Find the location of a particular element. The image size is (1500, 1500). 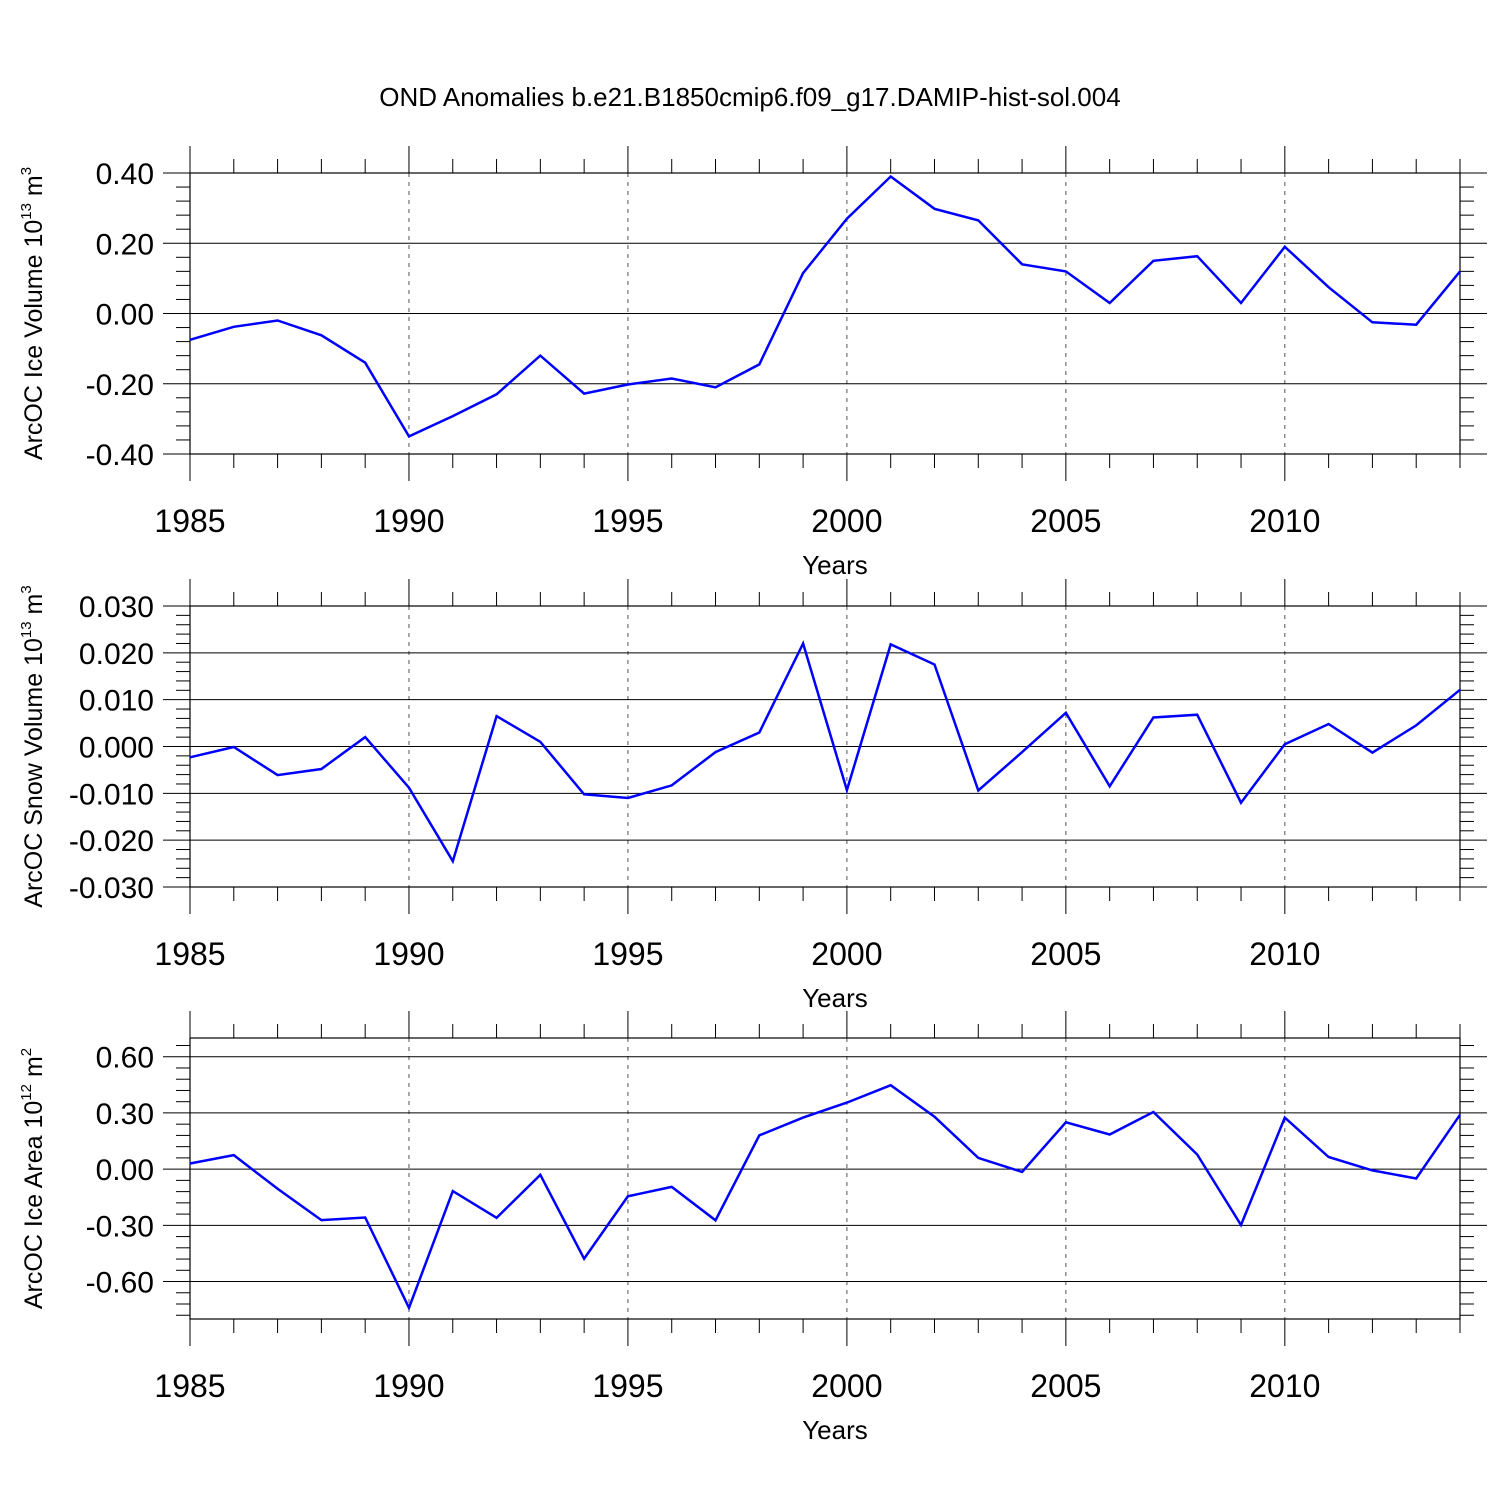

y-tick-label: -0.020 is located at coordinates (111, 841).